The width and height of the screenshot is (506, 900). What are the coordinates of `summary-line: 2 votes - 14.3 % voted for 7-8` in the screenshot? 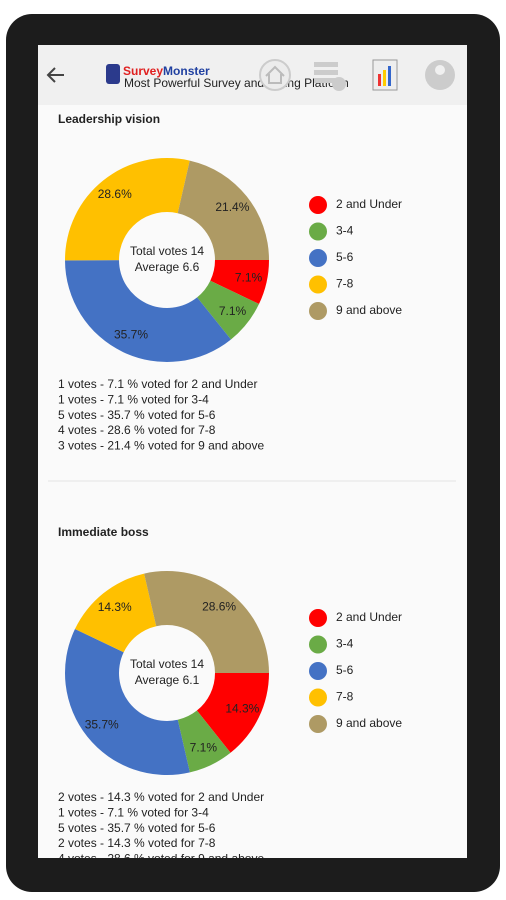 It's located at (137, 843).